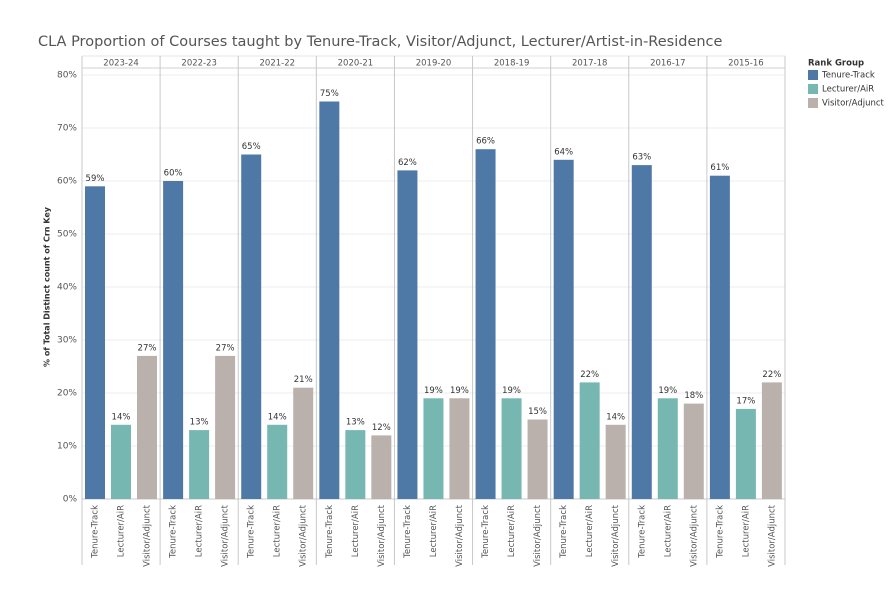 The width and height of the screenshot is (895, 590). Describe the element at coordinates (356, 64) in the screenshot. I see `panel-header: 2020-21` at that location.